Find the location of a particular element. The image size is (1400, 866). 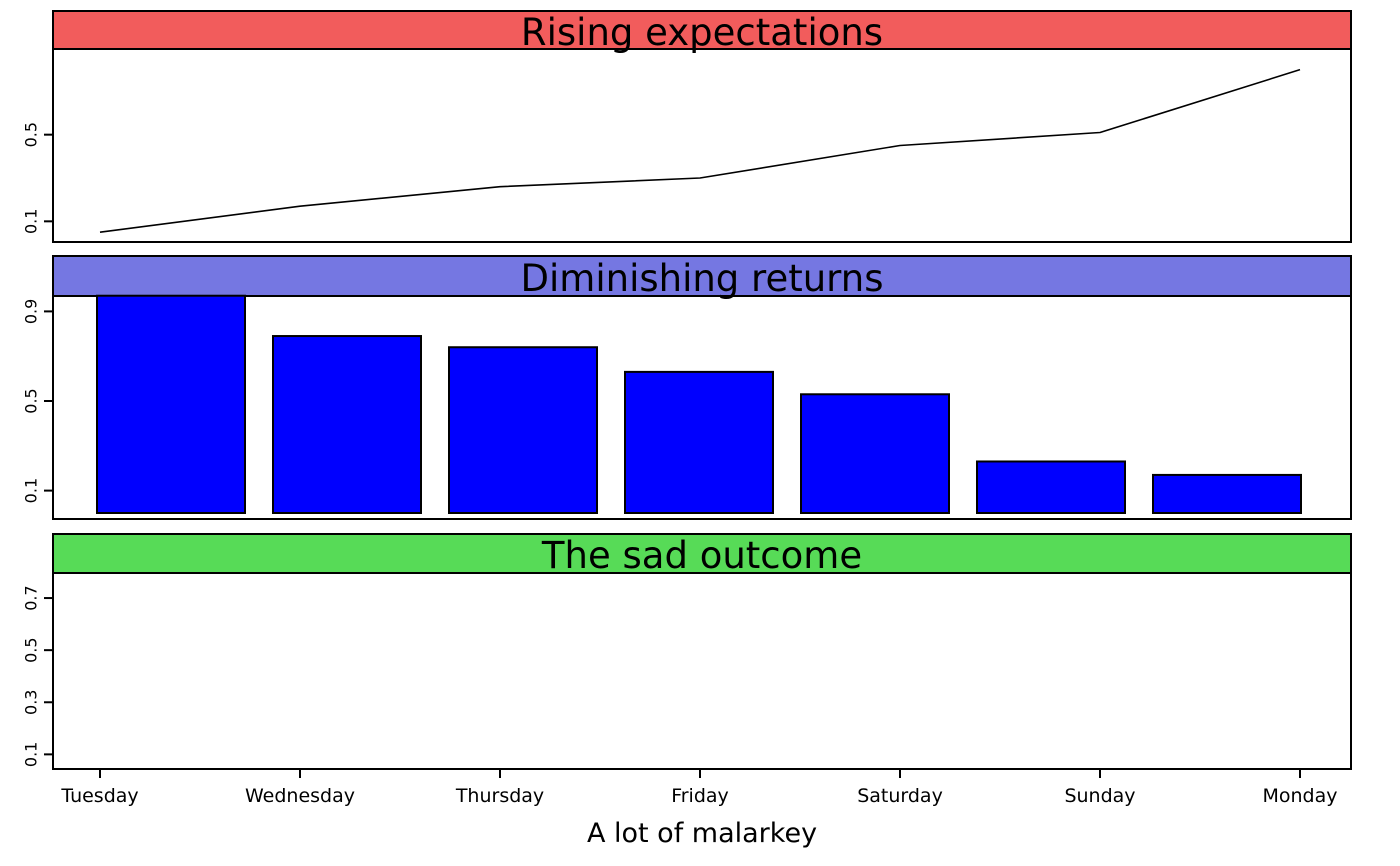

panel-title: Diminishing returns is located at coordinates (702, 278).